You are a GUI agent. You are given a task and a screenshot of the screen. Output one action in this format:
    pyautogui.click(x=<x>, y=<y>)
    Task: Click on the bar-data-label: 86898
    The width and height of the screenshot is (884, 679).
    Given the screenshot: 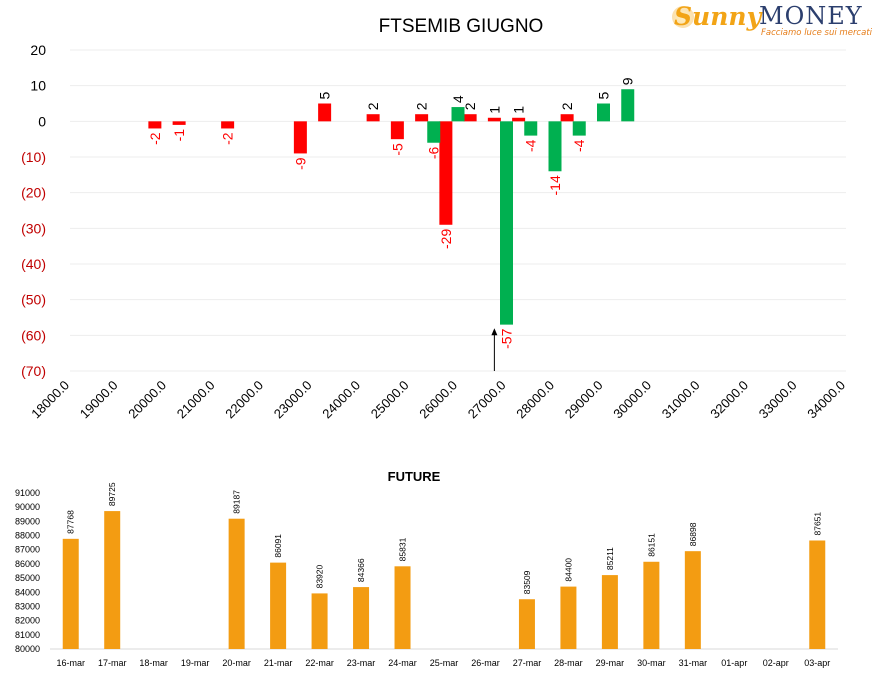 What is the action you would take?
    pyautogui.click(x=693, y=534)
    